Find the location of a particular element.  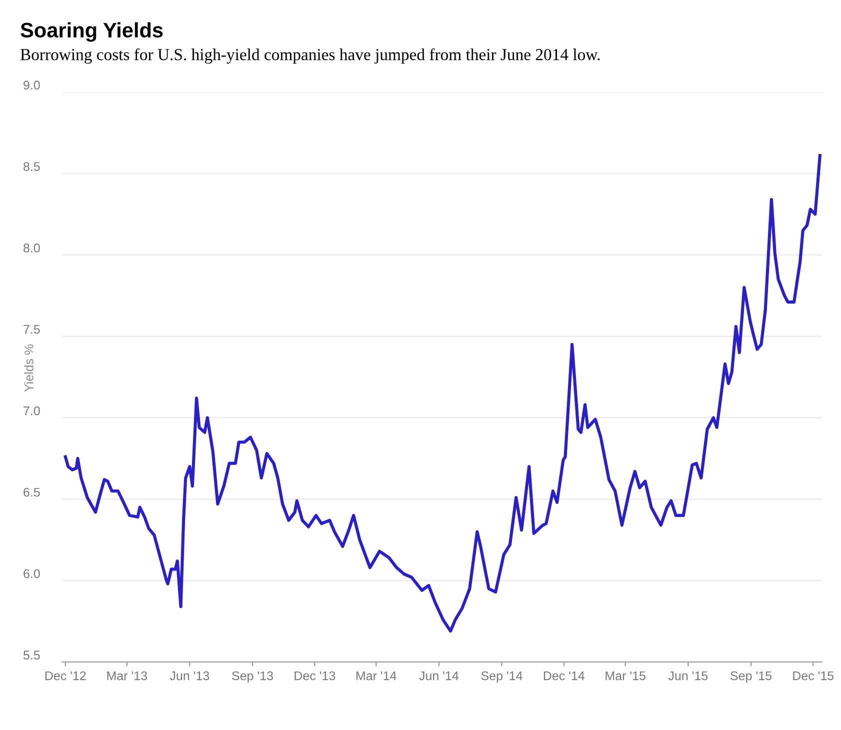

x-tick-label: Dec '13 is located at coordinates (315, 675).